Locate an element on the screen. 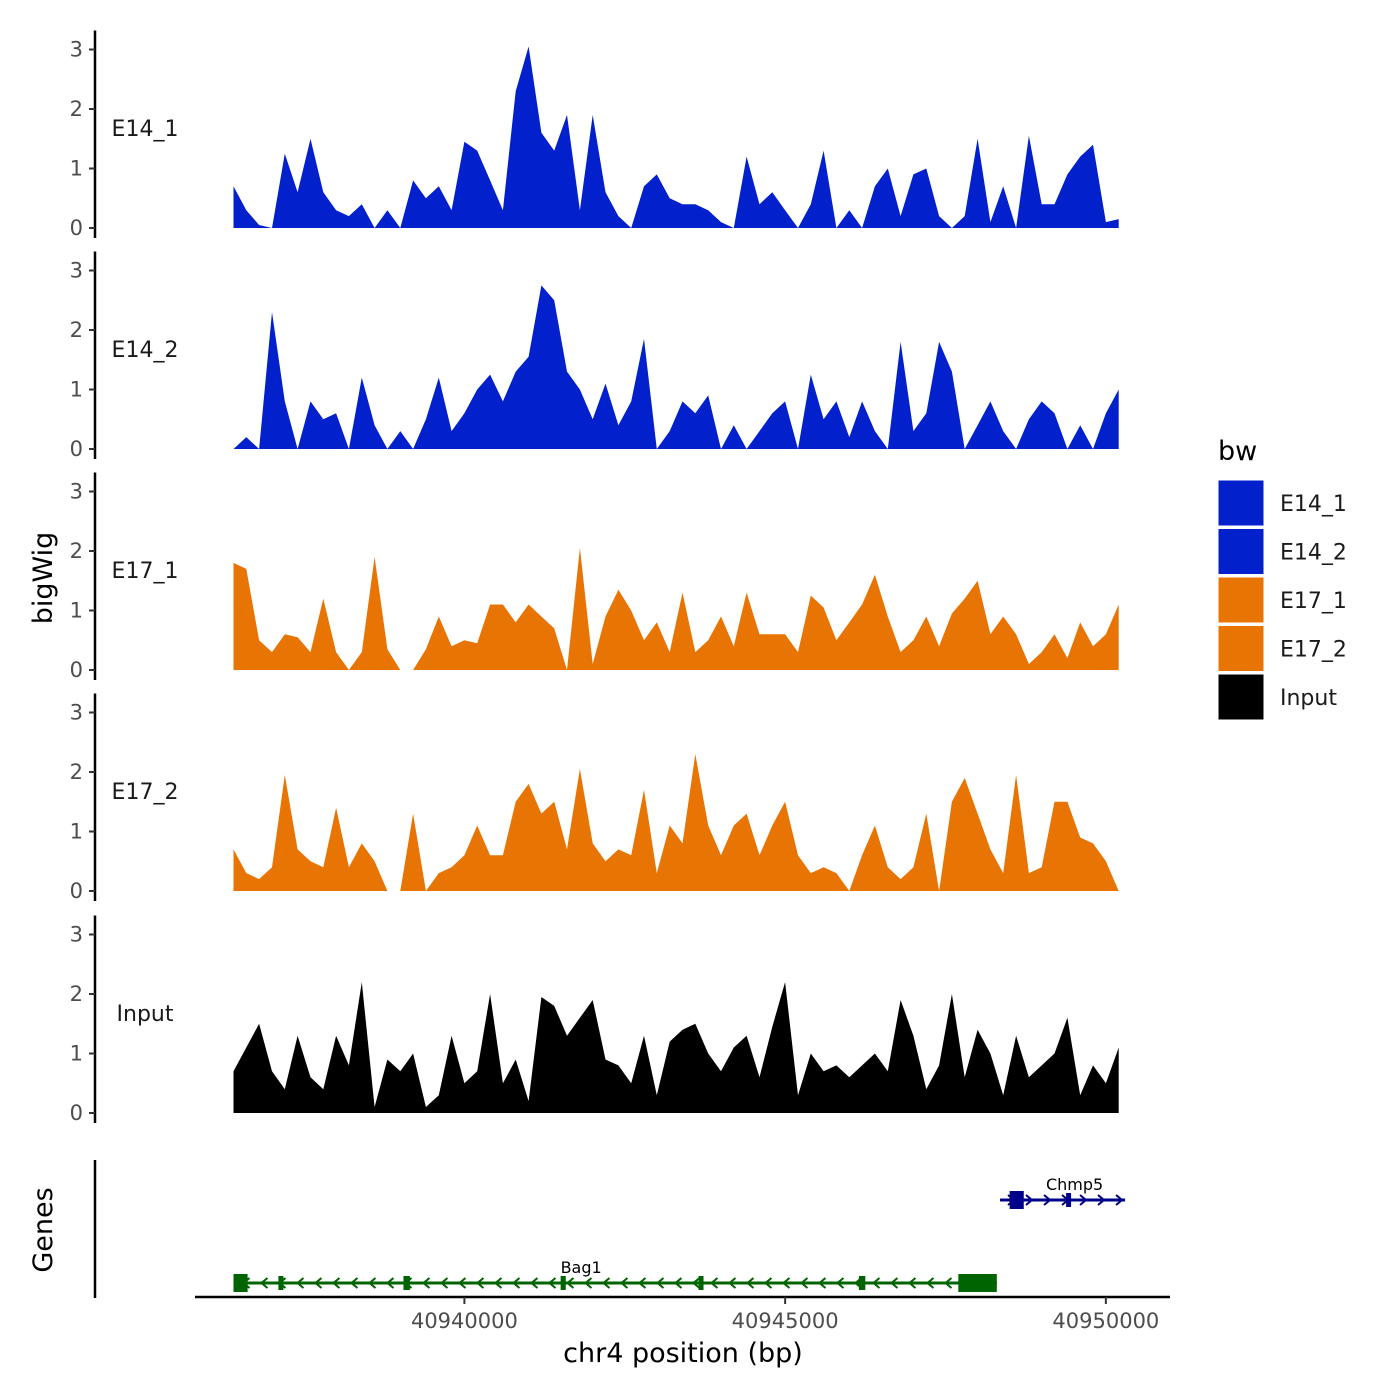 Image resolution: width=1400 pixels, height=1400 pixels. track-e14-2: 0 1 2 3 E14_2 is located at coordinates (594, 356).